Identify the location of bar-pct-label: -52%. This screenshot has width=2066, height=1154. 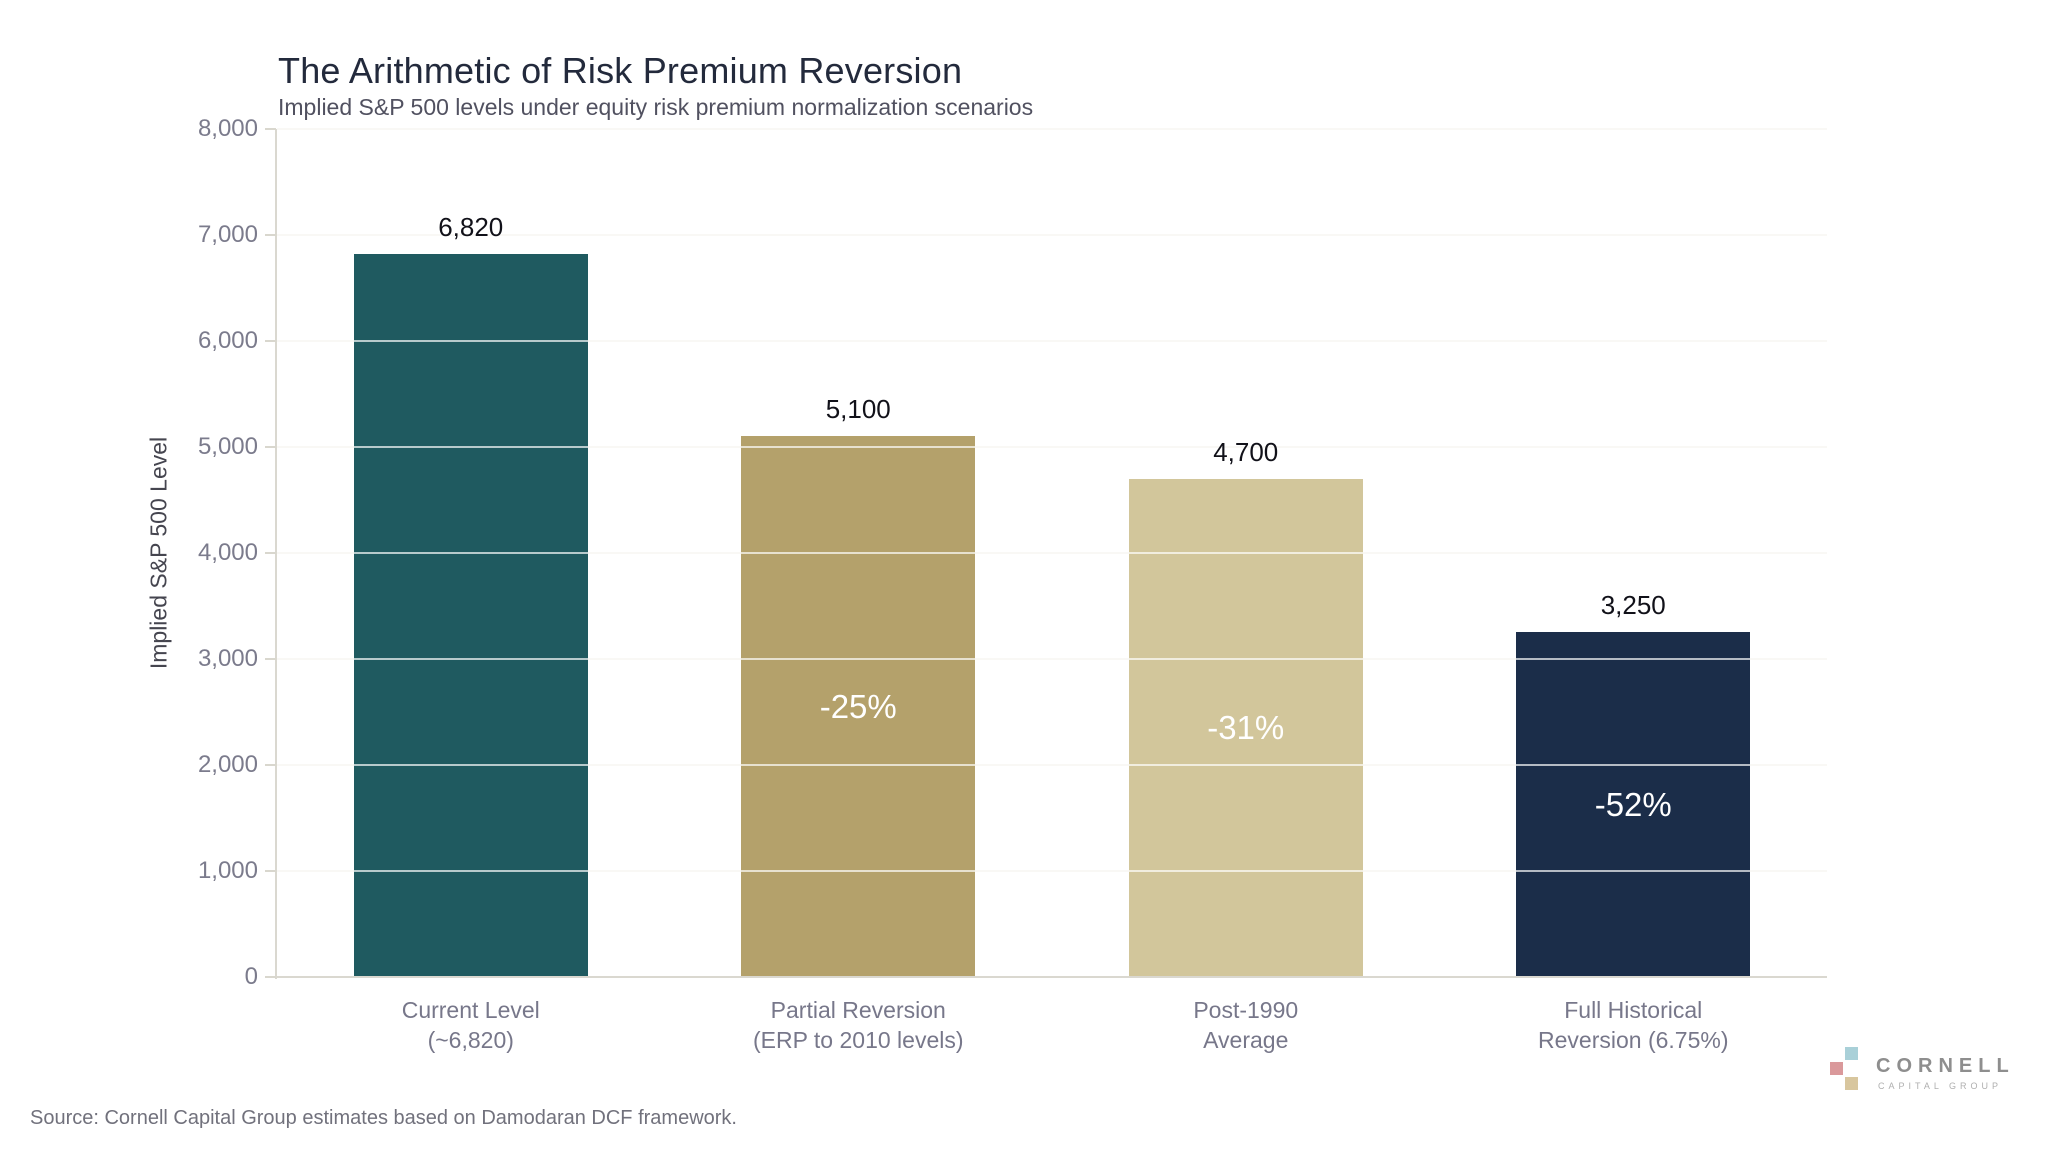
(1633, 804).